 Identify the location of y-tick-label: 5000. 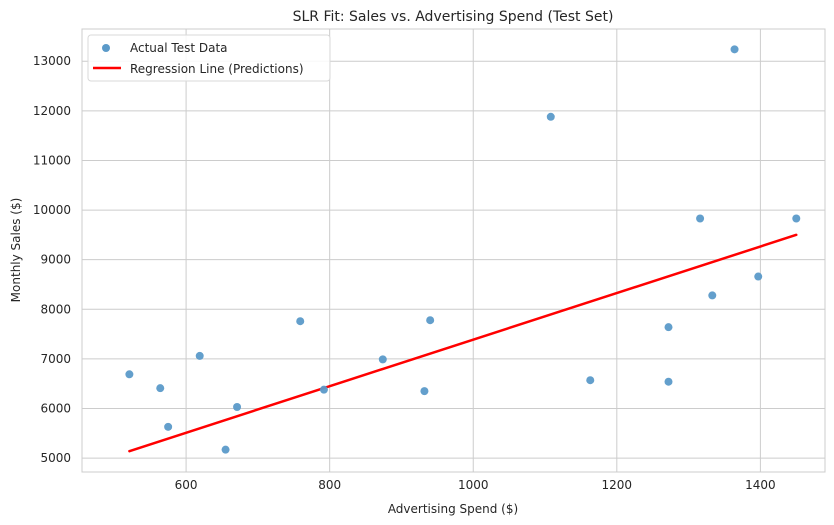
(55, 458).